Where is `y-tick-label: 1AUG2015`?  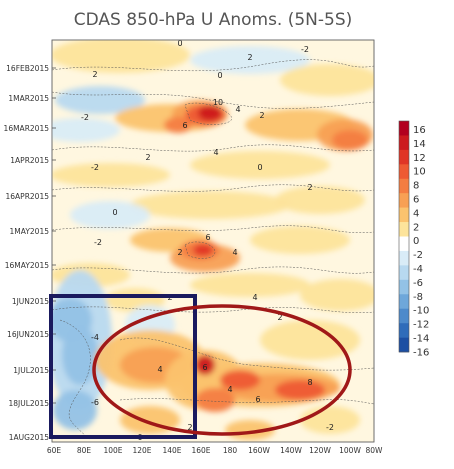 y-tick-label: 1AUG2015 is located at coordinates (29, 437).